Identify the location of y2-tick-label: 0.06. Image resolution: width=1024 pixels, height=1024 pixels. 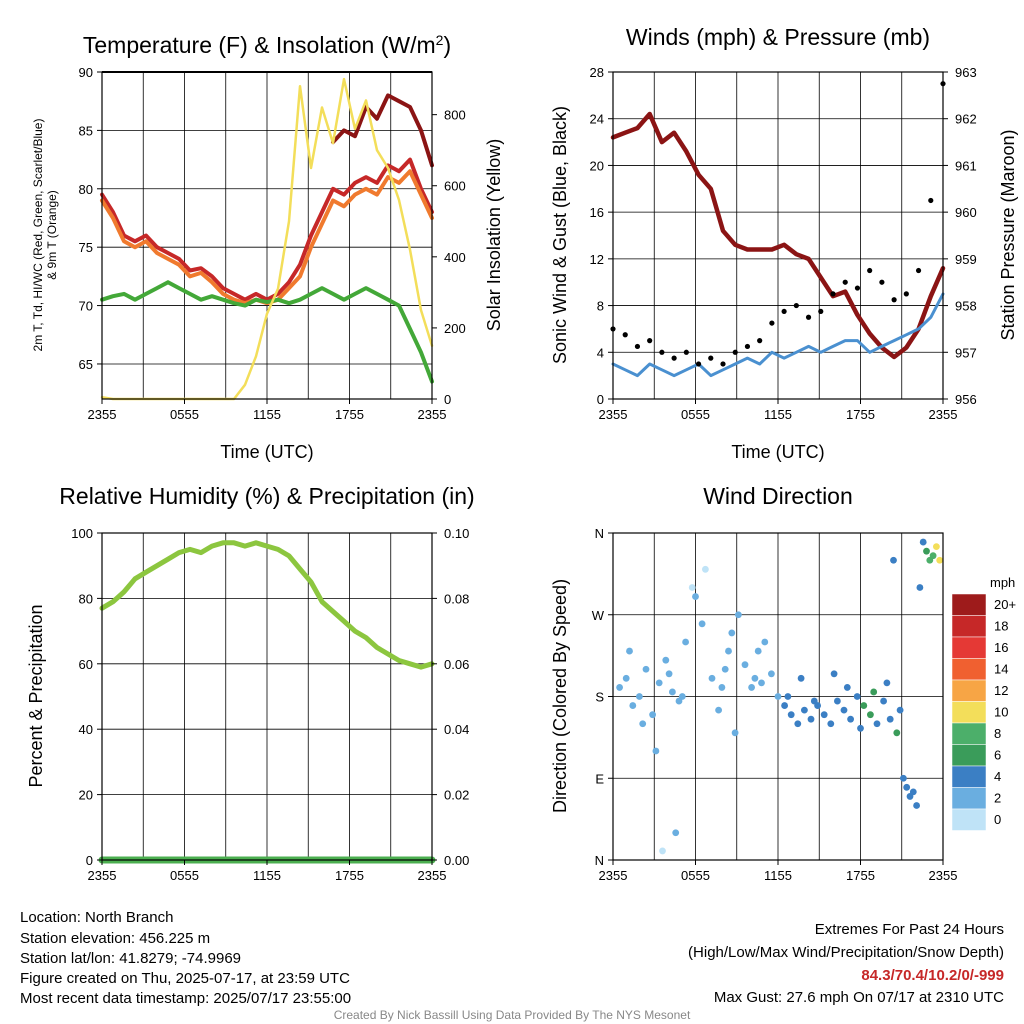
(456, 664).